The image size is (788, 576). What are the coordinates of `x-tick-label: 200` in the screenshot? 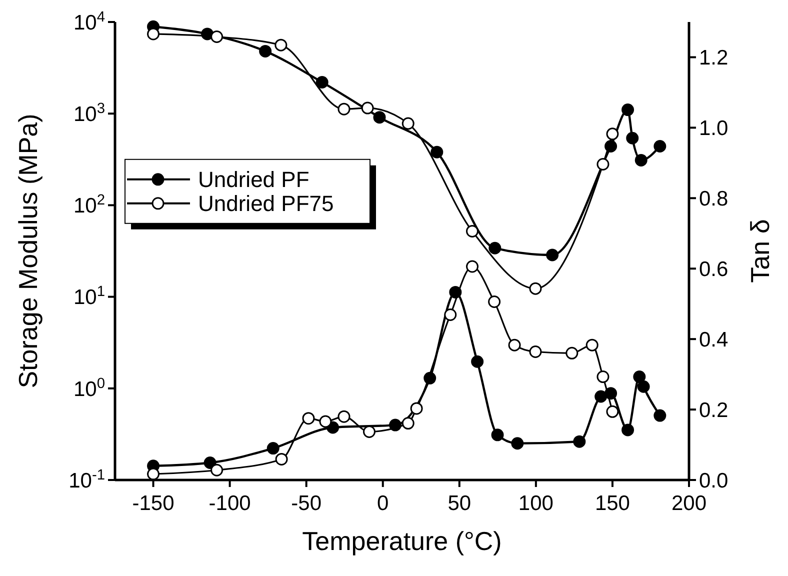 It's located at (689, 503).